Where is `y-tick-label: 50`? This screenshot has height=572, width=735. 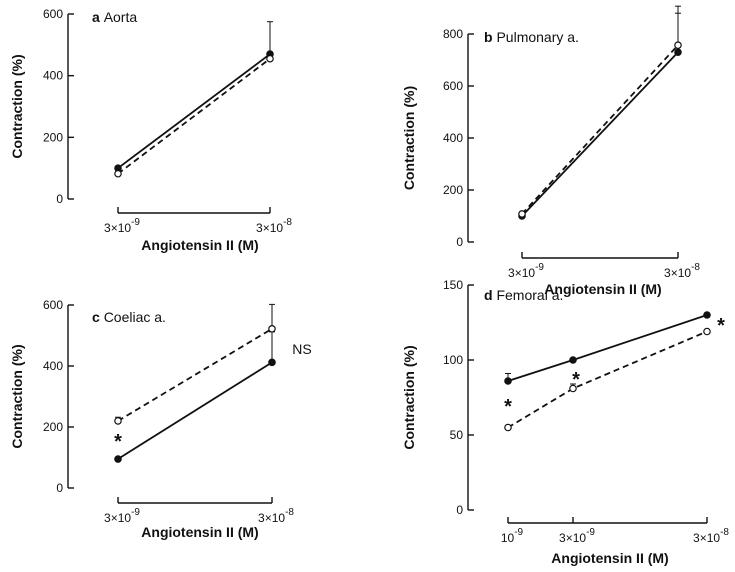 y-tick-label: 50 is located at coordinates (457, 435).